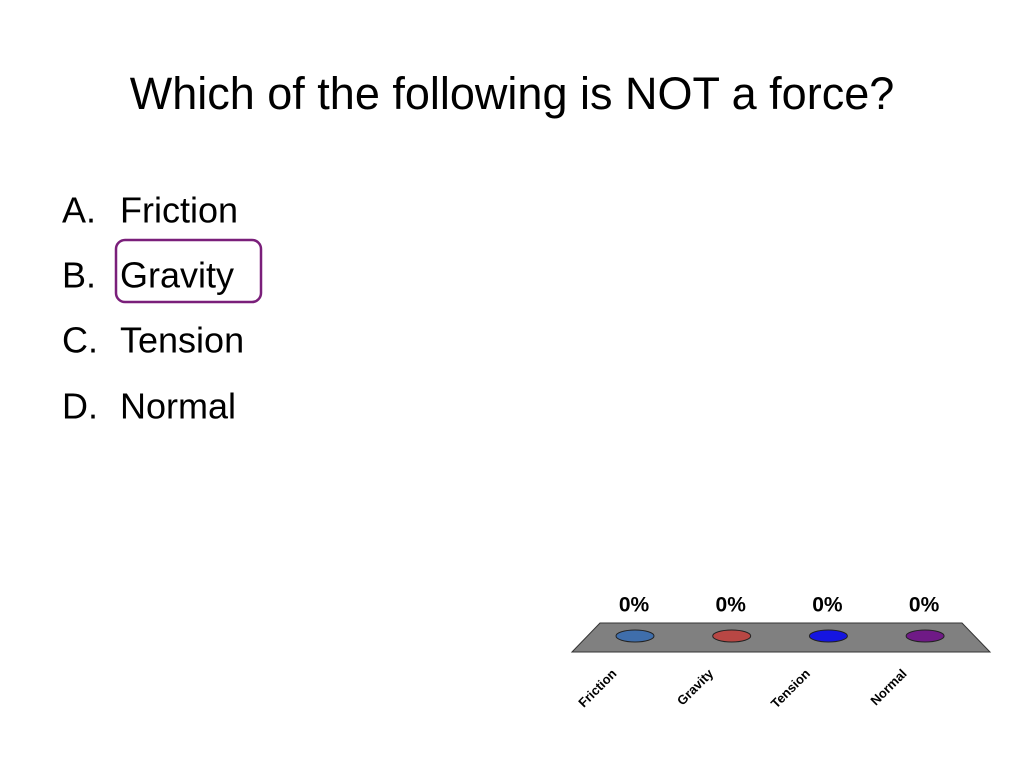  I want to click on option-letter: A., so click(79, 210).